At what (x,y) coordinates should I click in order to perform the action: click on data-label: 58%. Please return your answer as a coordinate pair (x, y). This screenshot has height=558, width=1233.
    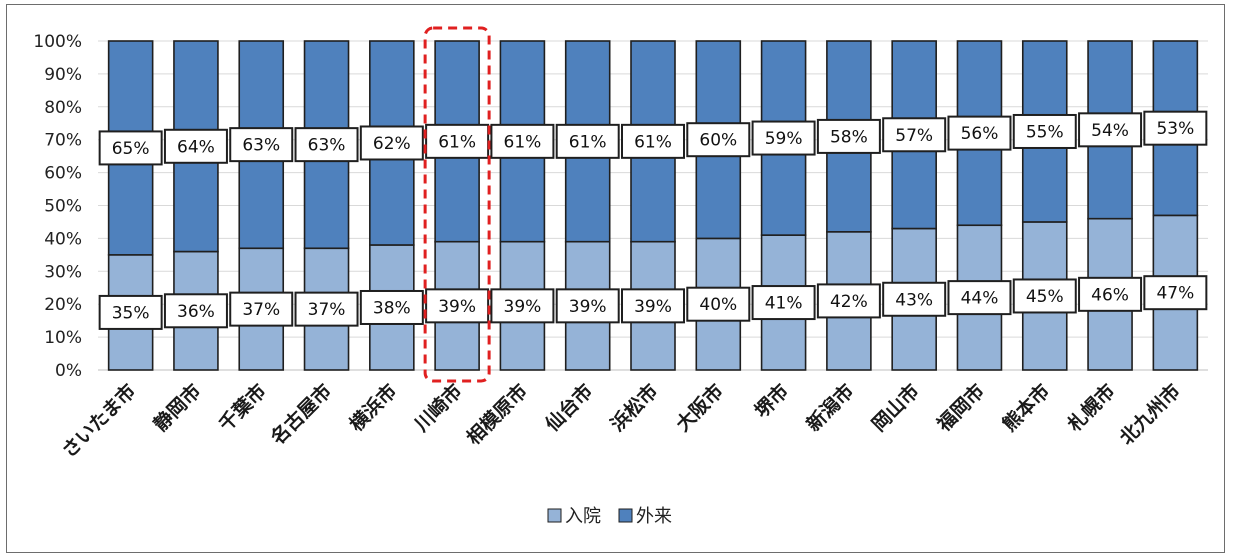
    Looking at the image, I should click on (849, 137).